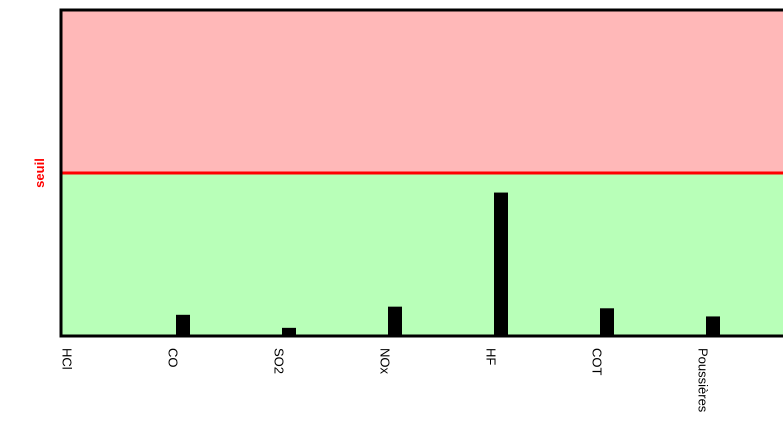  What do you see at coordinates (385, 361) in the screenshot?
I see `x-tick-label: NOx` at bounding box center [385, 361].